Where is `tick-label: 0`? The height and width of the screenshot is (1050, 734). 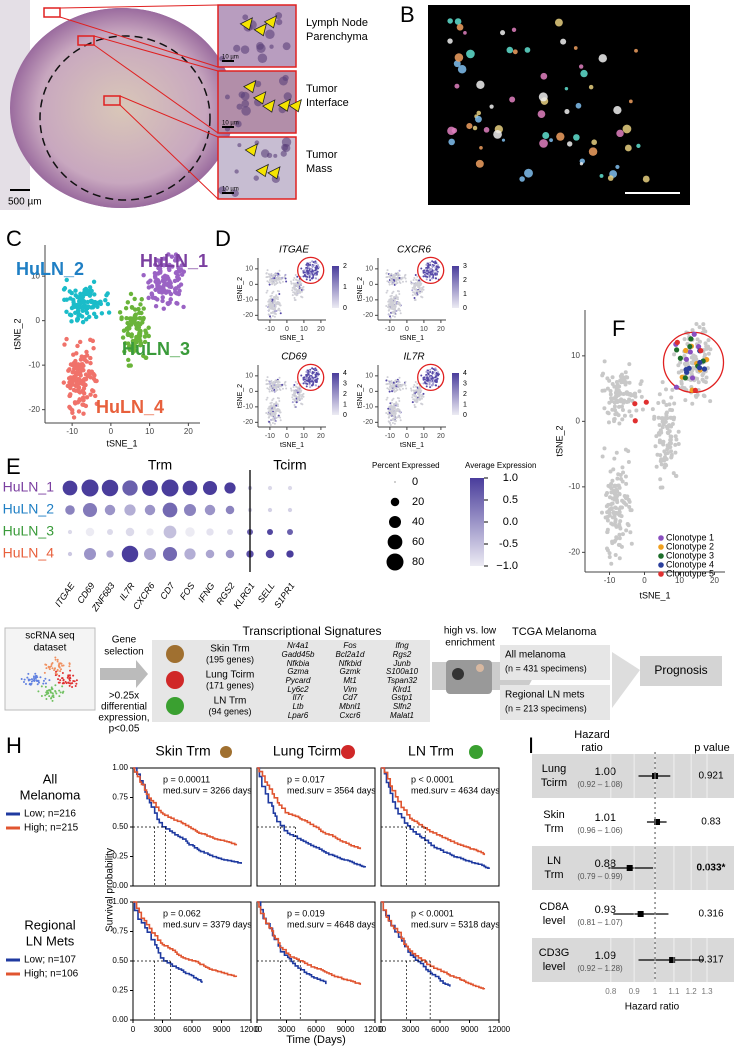 tick-label: 0 is located at coordinates (407, 329).